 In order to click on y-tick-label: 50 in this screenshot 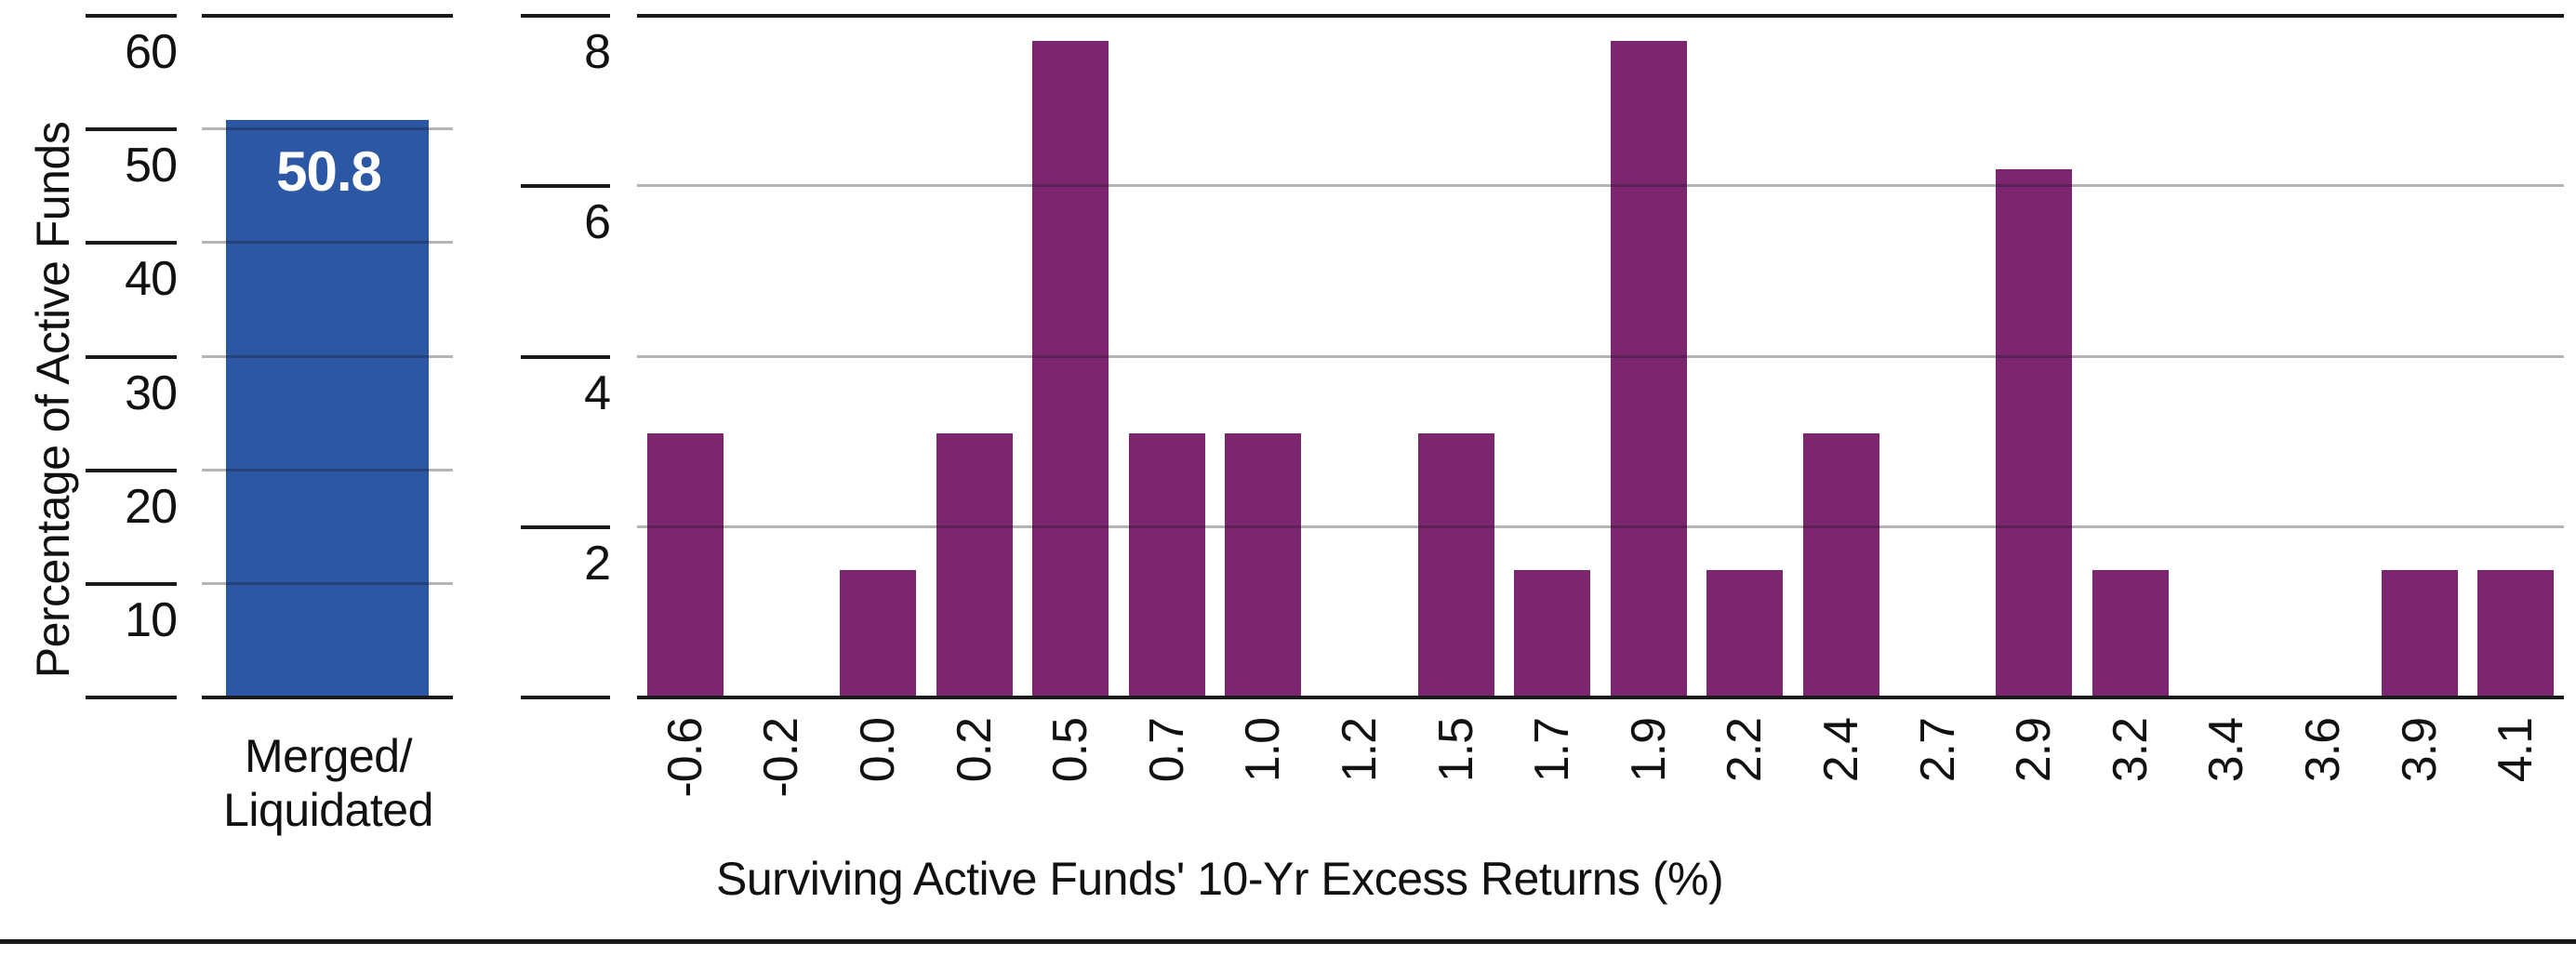, I will do `click(151, 166)`.